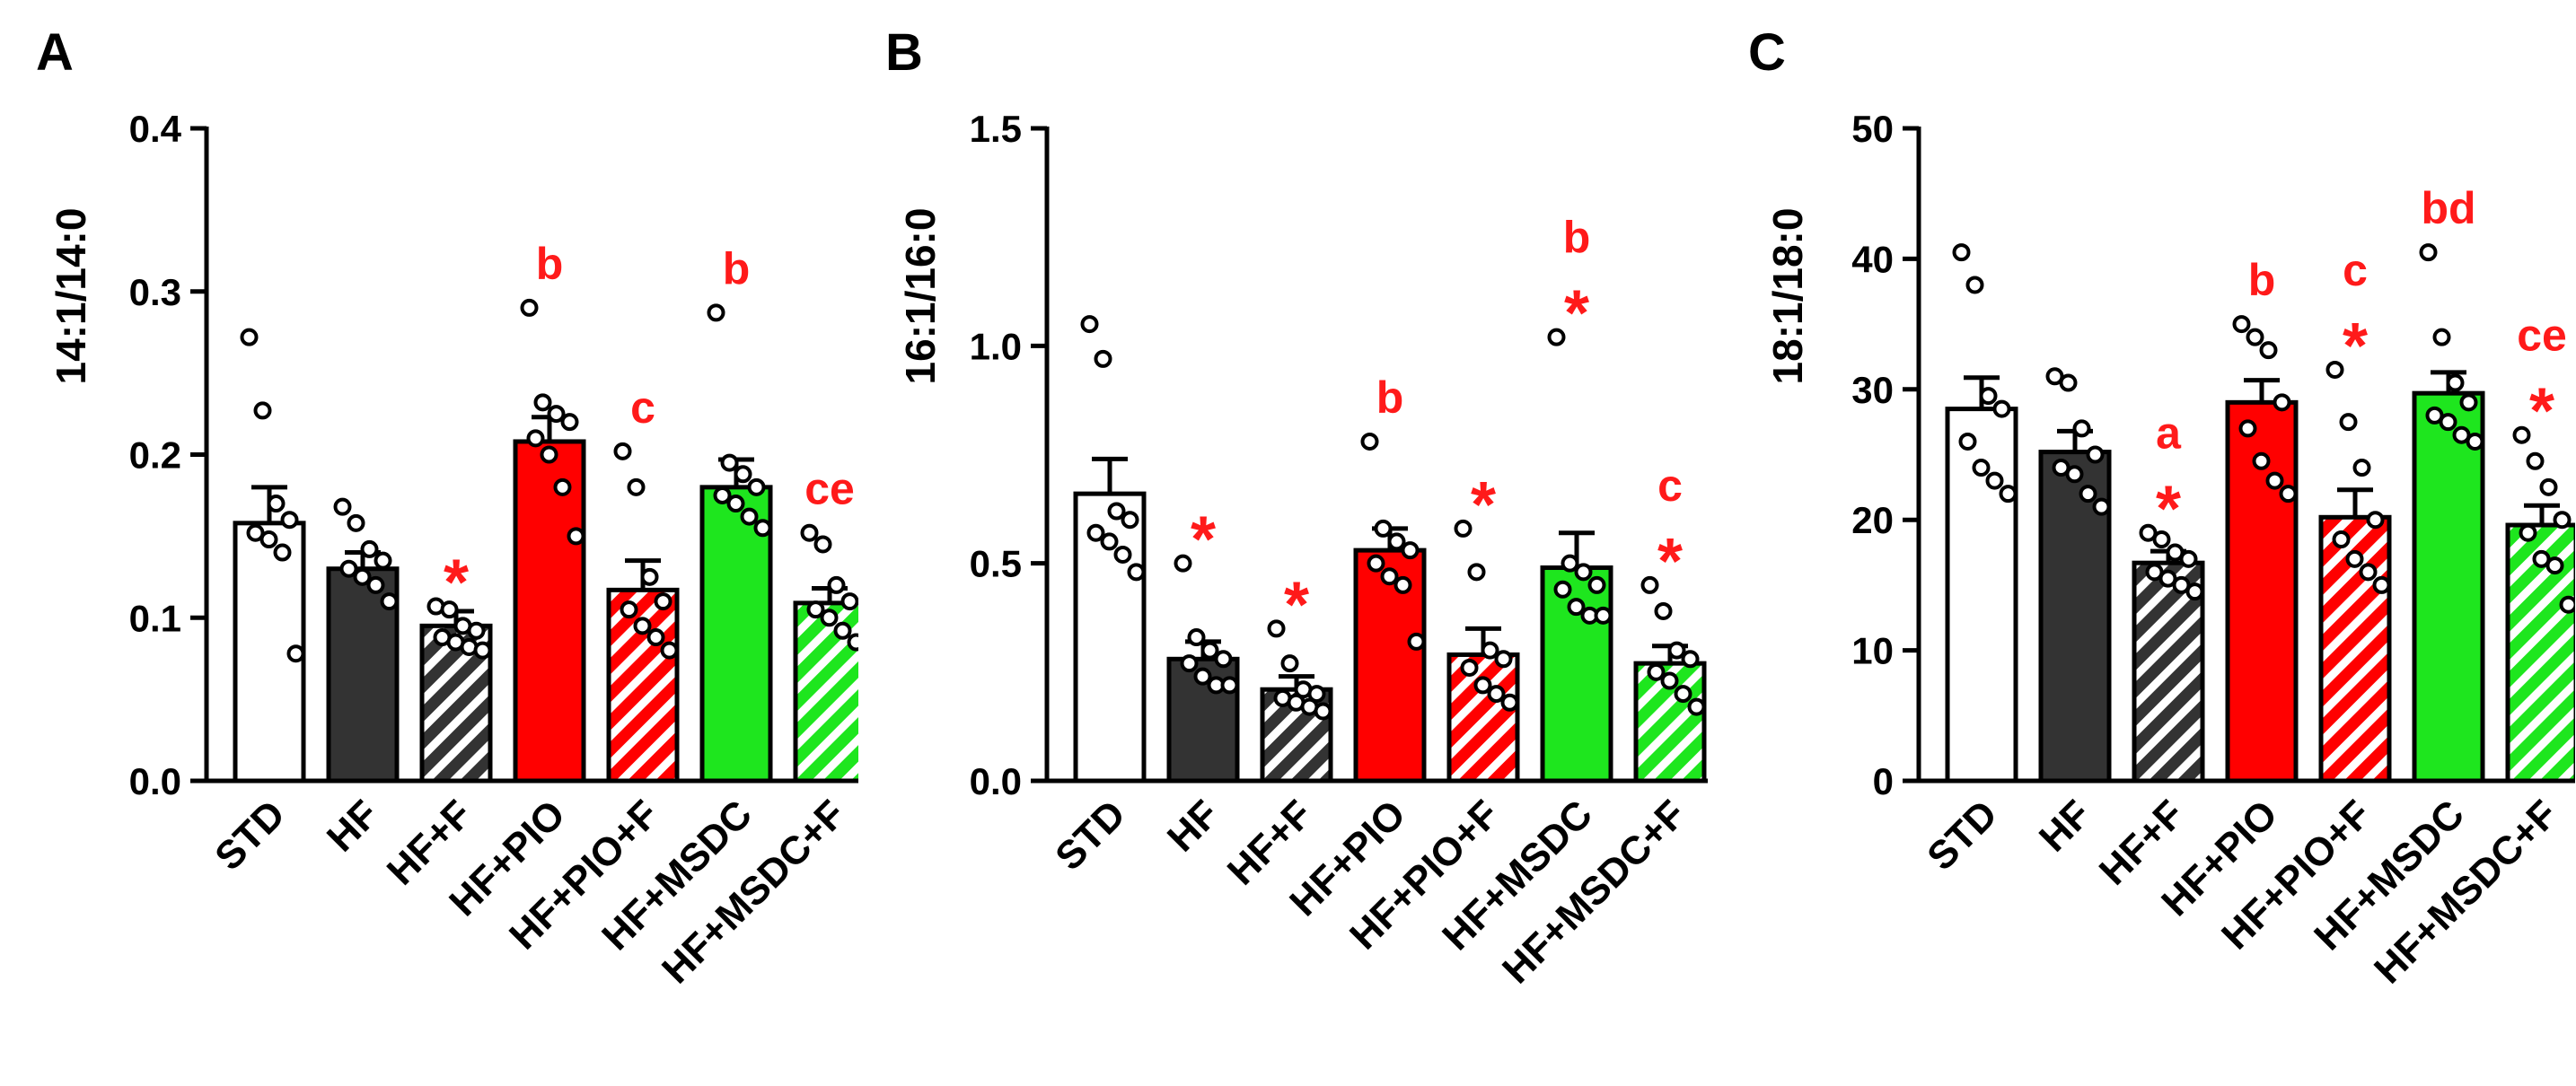 The image size is (2576, 1086). Describe the element at coordinates (1767, 52) in the screenshot. I see `panel-letter: C` at that location.